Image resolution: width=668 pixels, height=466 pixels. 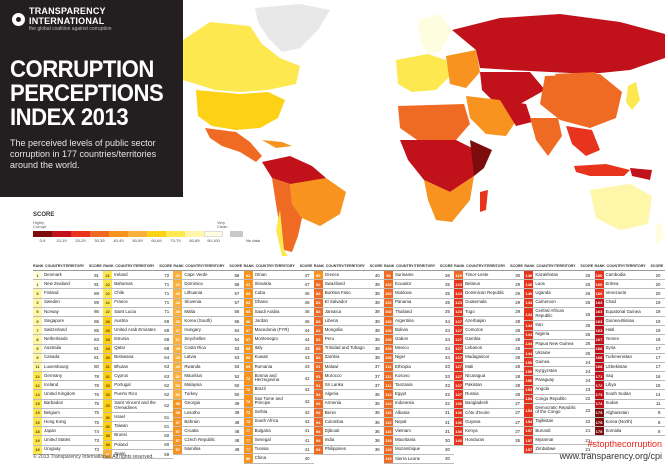 What do you see at coordinates (208, 413) in the screenshot?
I see `table-row: 55 Lesotho 49` at bounding box center [208, 413].